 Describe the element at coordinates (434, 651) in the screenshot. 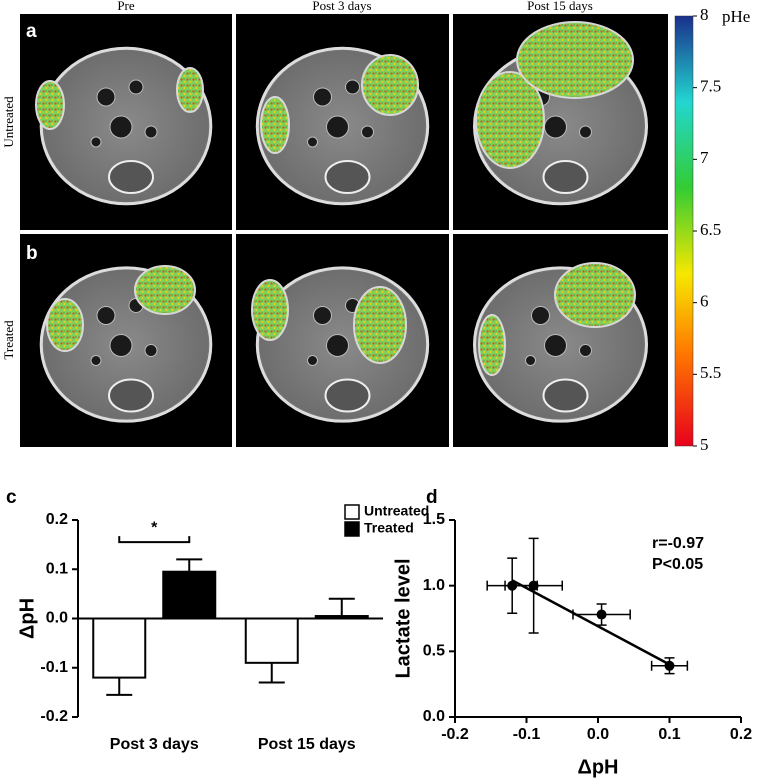

I see `y-tick-label: 0.5` at that location.